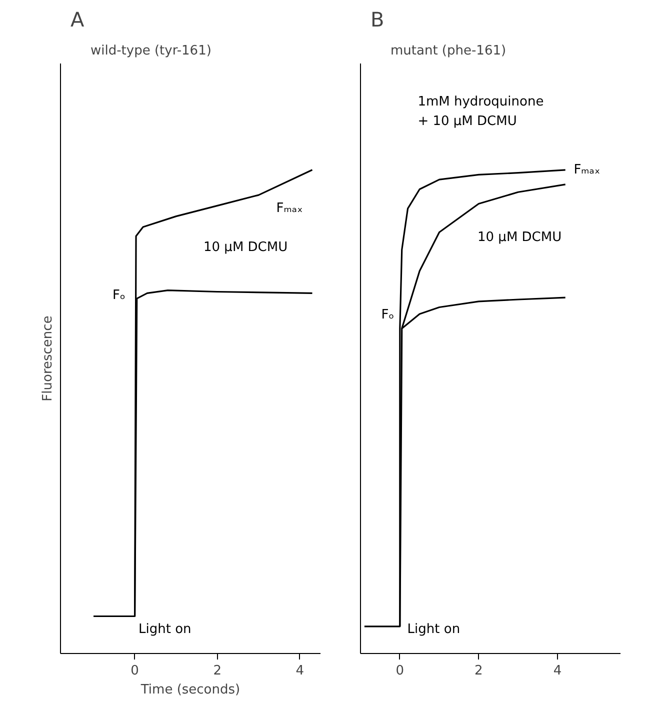 This screenshot has width=652, height=722. What do you see at coordinates (481, 112) in the screenshot?
I see `text: 1mM hydroquinone + 10 μM DCMU` at bounding box center [481, 112].